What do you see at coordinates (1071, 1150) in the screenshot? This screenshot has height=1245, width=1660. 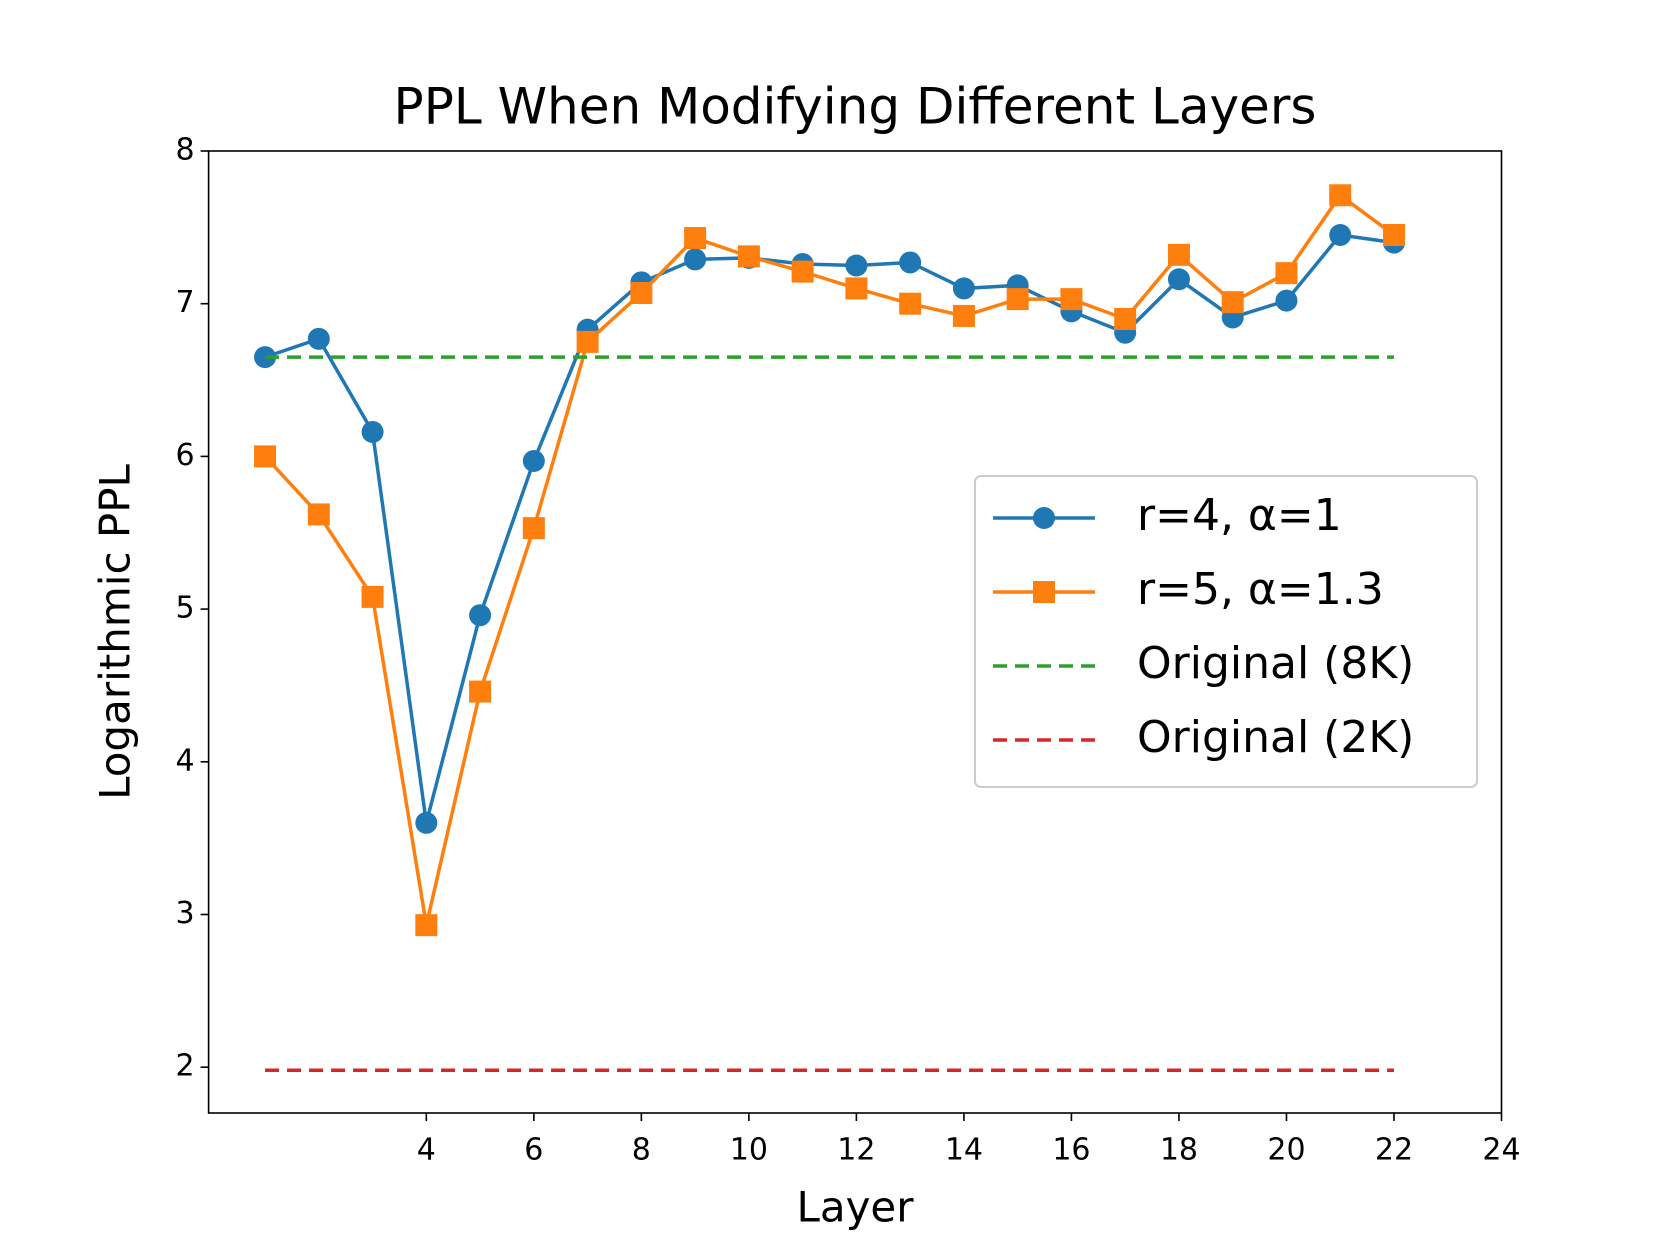 I see `x-tick-label: 16` at bounding box center [1071, 1150].